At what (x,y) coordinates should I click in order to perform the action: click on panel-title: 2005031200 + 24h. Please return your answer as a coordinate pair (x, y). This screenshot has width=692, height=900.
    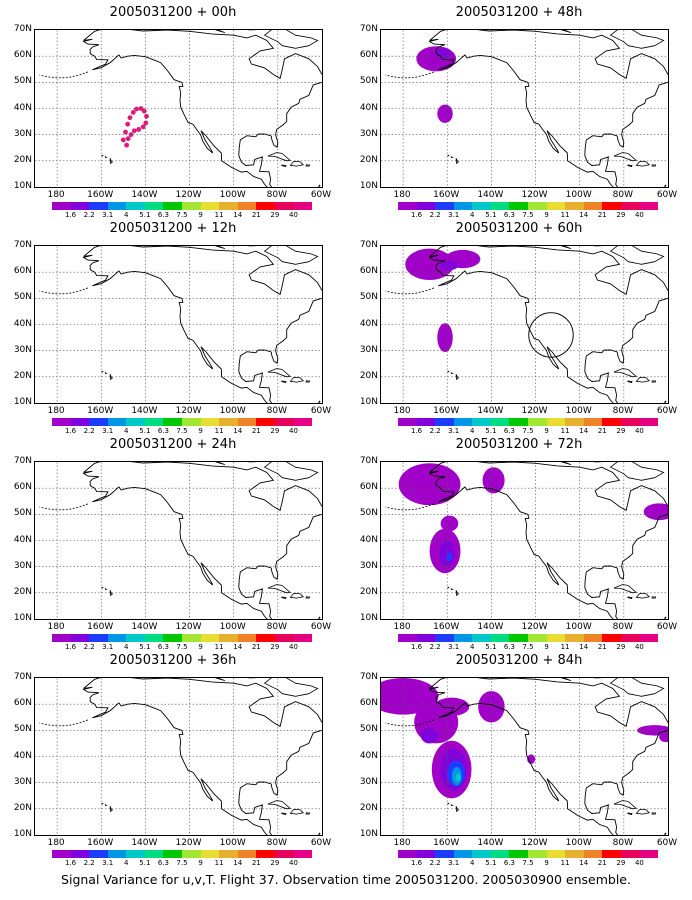
    Looking at the image, I should click on (173, 444).